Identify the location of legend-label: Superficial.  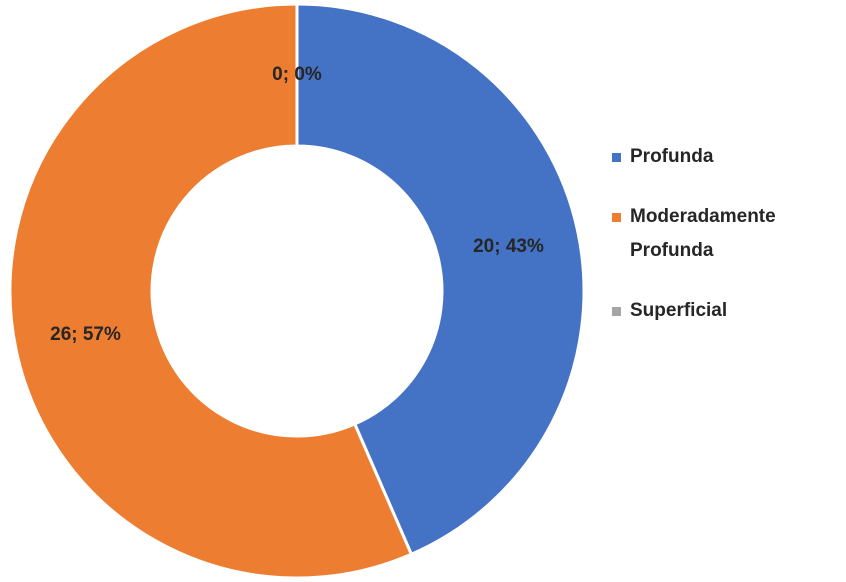
(679, 310).